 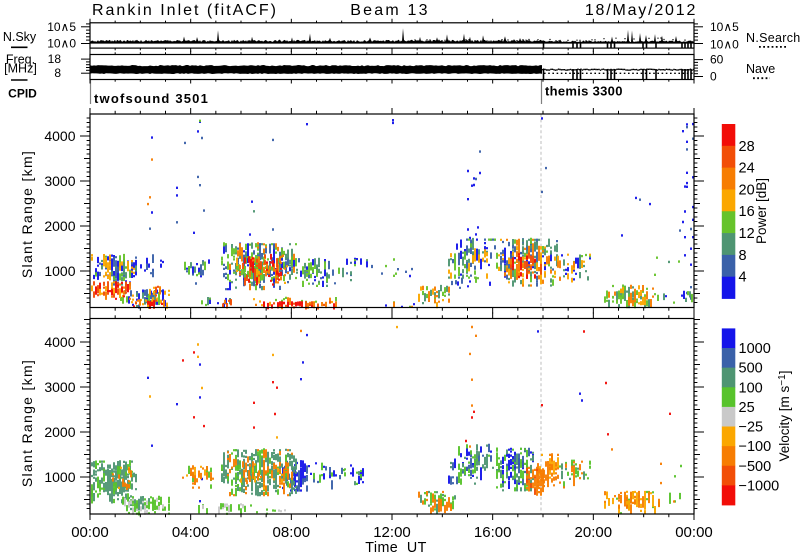 What do you see at coordinates (747, 408) in the screenshot?
I see `svg-text: 25` at bounding box center [747, 408].